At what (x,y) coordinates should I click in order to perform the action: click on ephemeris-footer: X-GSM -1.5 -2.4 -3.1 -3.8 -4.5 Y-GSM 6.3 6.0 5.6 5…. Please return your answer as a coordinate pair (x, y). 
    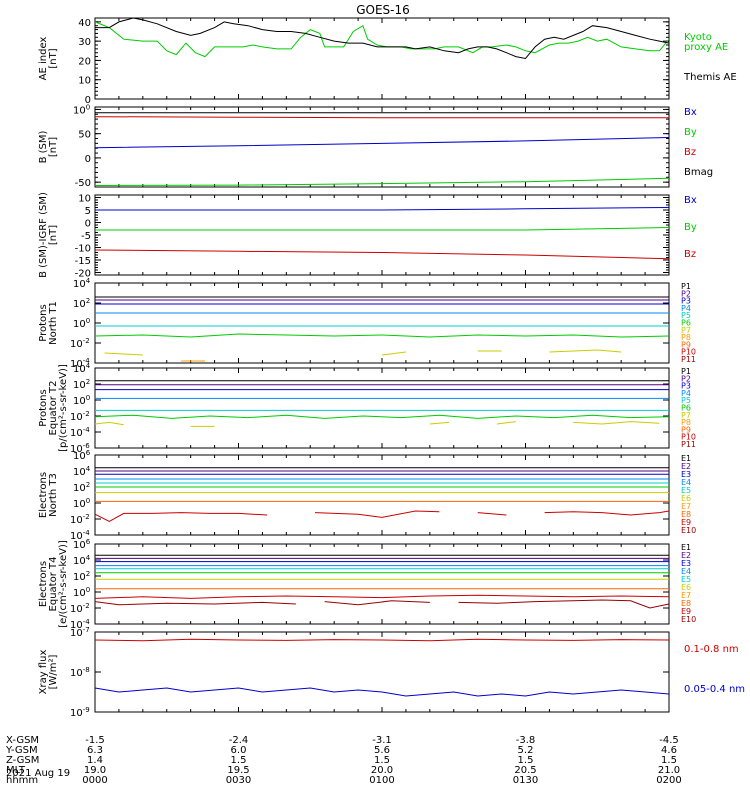
    Looking at the image, I should click on (343, 760).